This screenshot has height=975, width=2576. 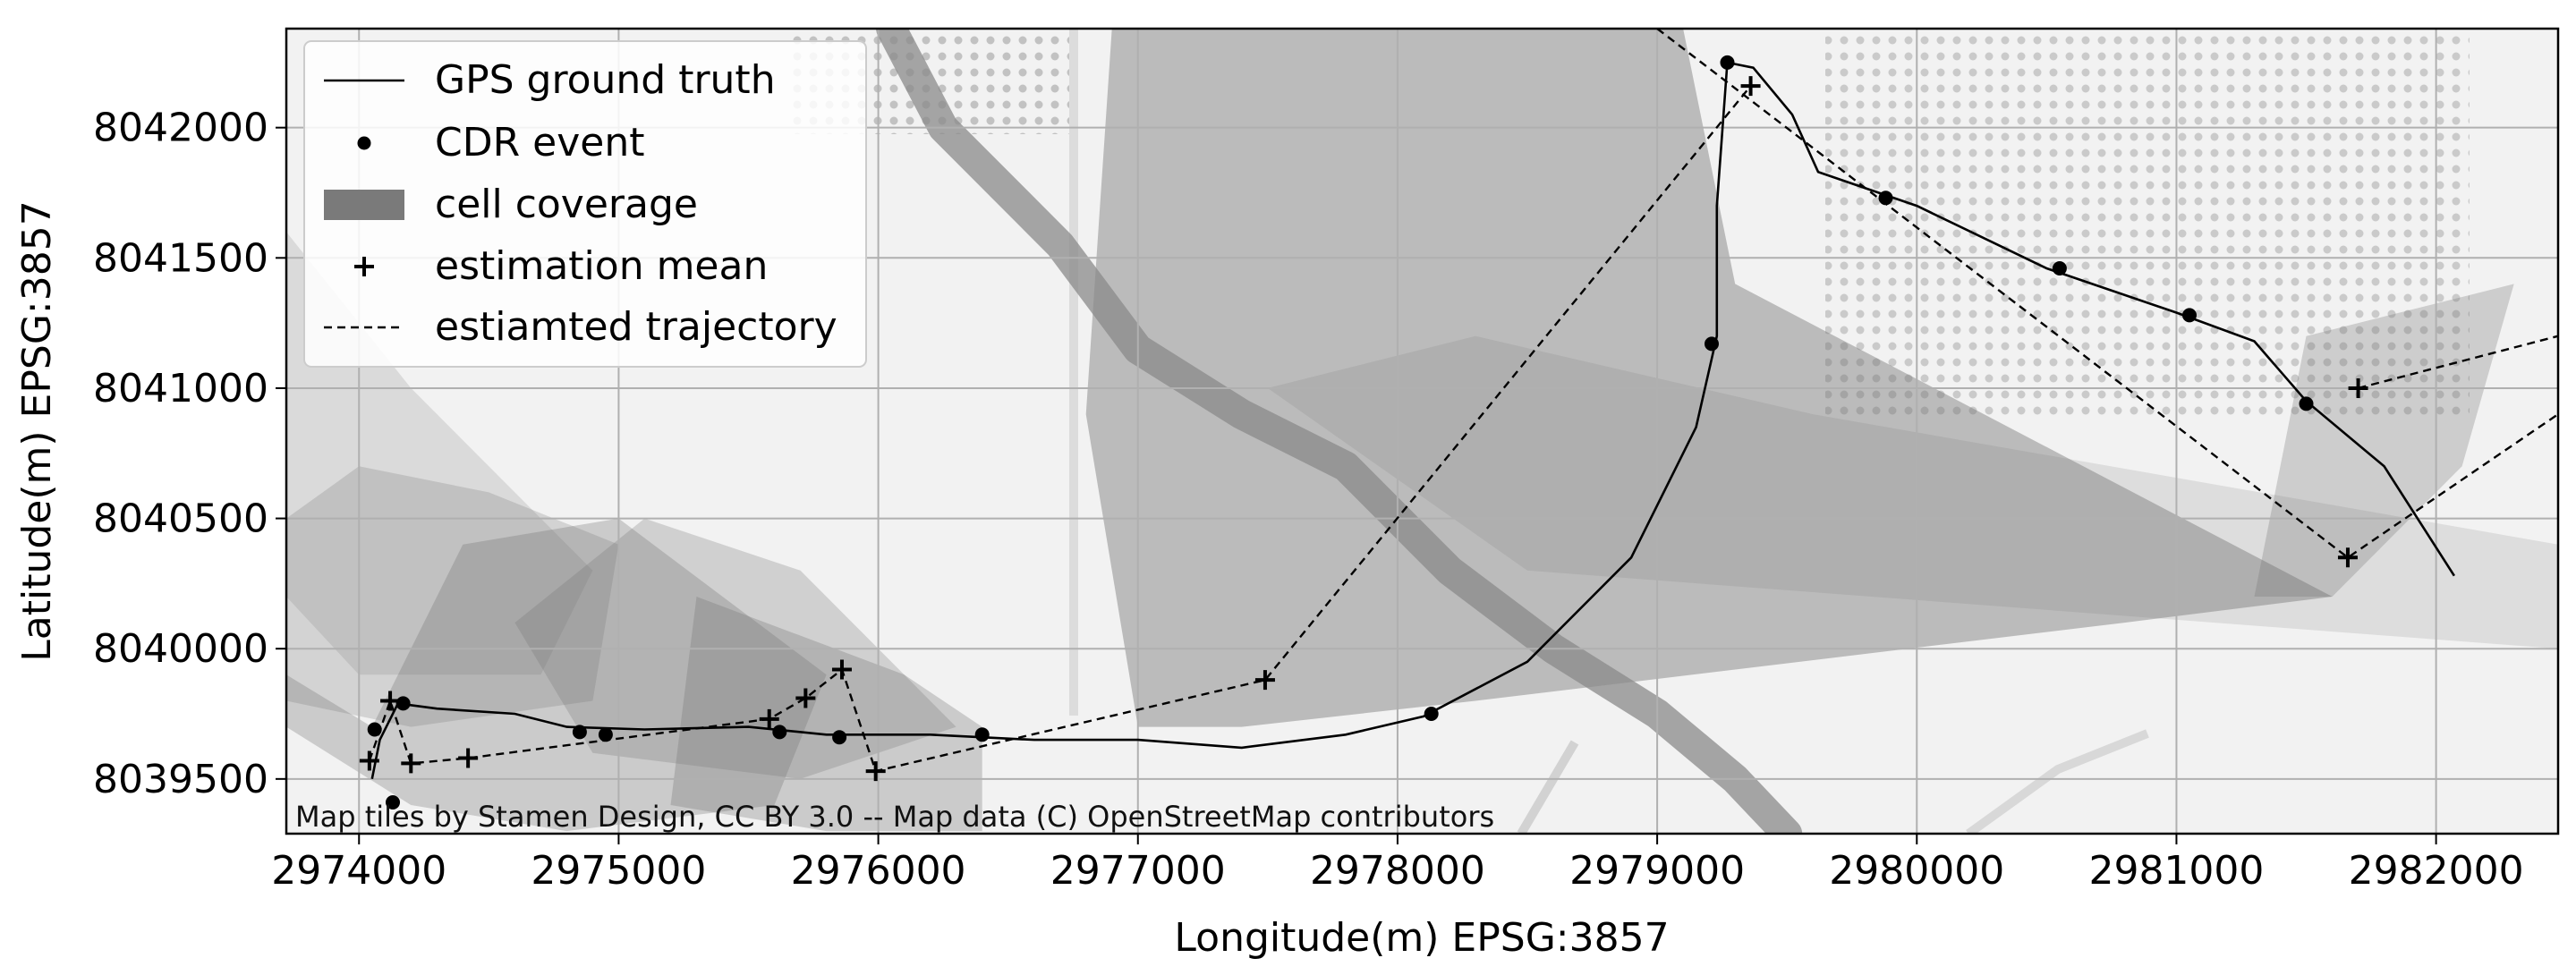 I want to click on dotted-area-east, so click(x=2147, y=228).